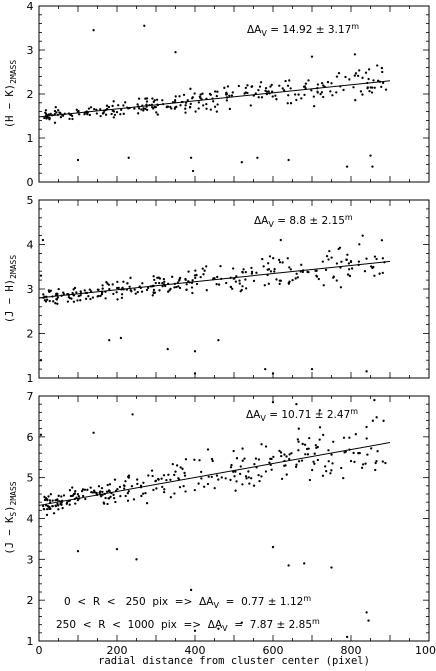 This screenshot has width=436, height=671. What do you see at coordinates (214, 99) in the screenshot?
I see `fit-line-hk` at bounding box center [214, 99].